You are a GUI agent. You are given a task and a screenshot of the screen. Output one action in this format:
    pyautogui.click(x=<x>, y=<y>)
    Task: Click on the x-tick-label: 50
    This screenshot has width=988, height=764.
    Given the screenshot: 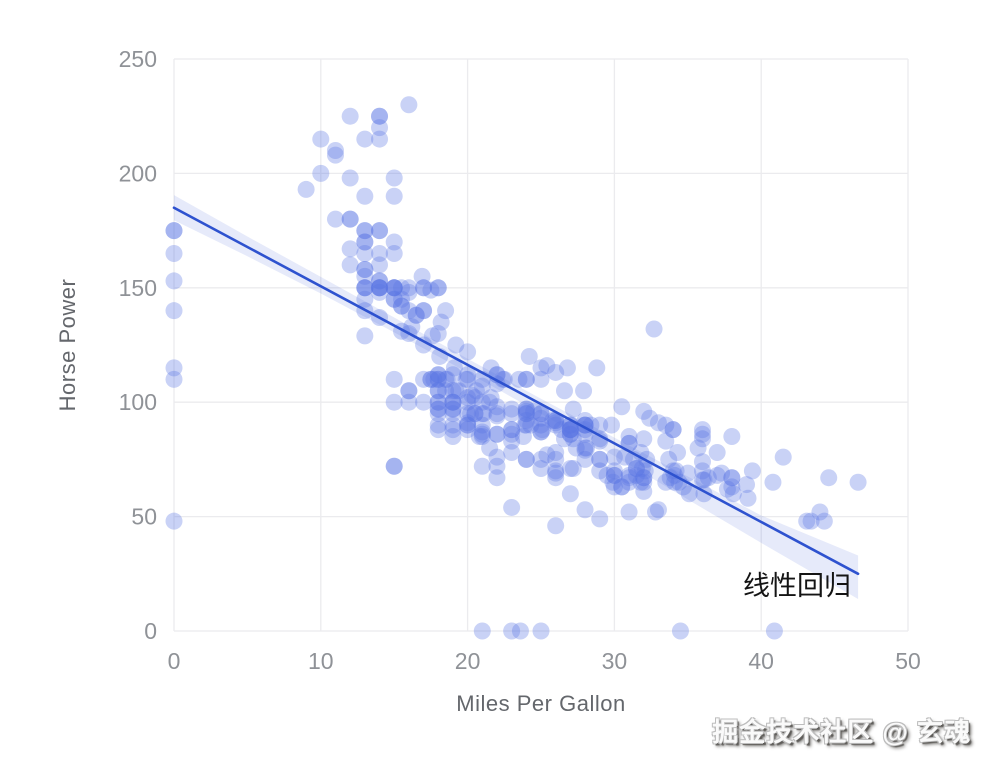 What is the action you would take?
    pyautogui.click(x=908, y=661)
    